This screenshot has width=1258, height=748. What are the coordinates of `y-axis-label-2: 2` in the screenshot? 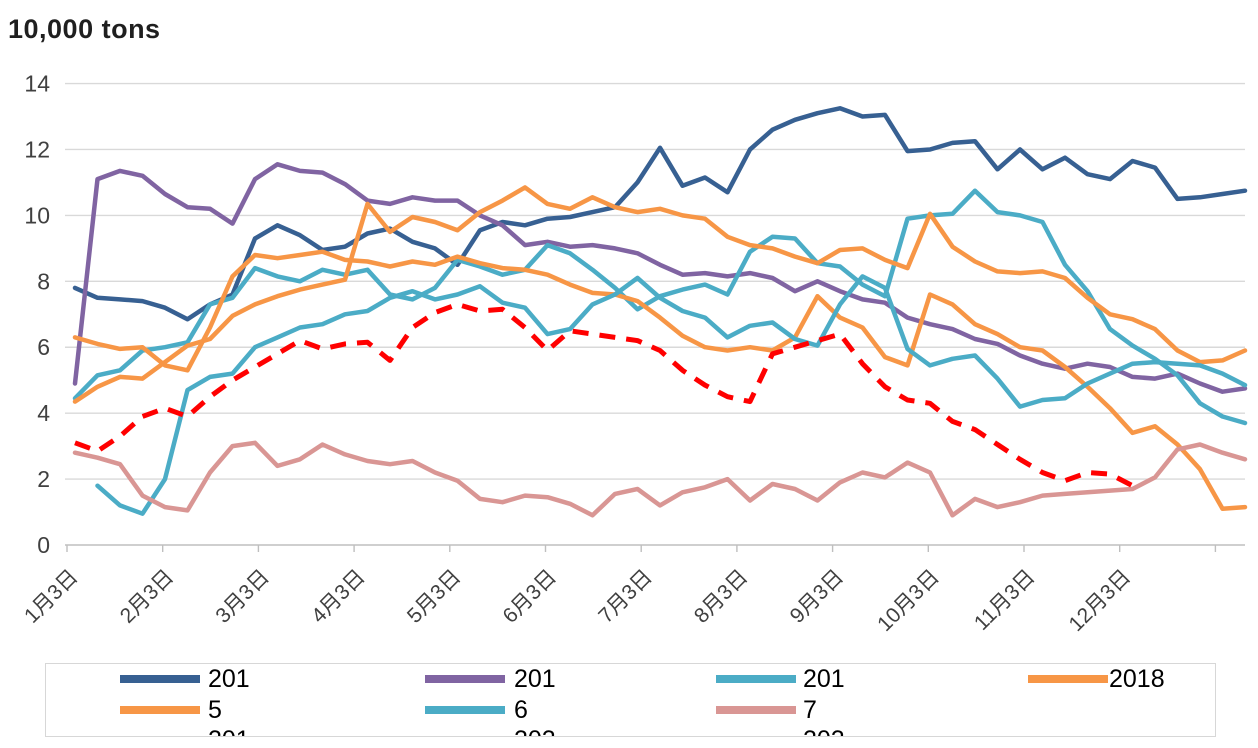 It's located at (43, 479).